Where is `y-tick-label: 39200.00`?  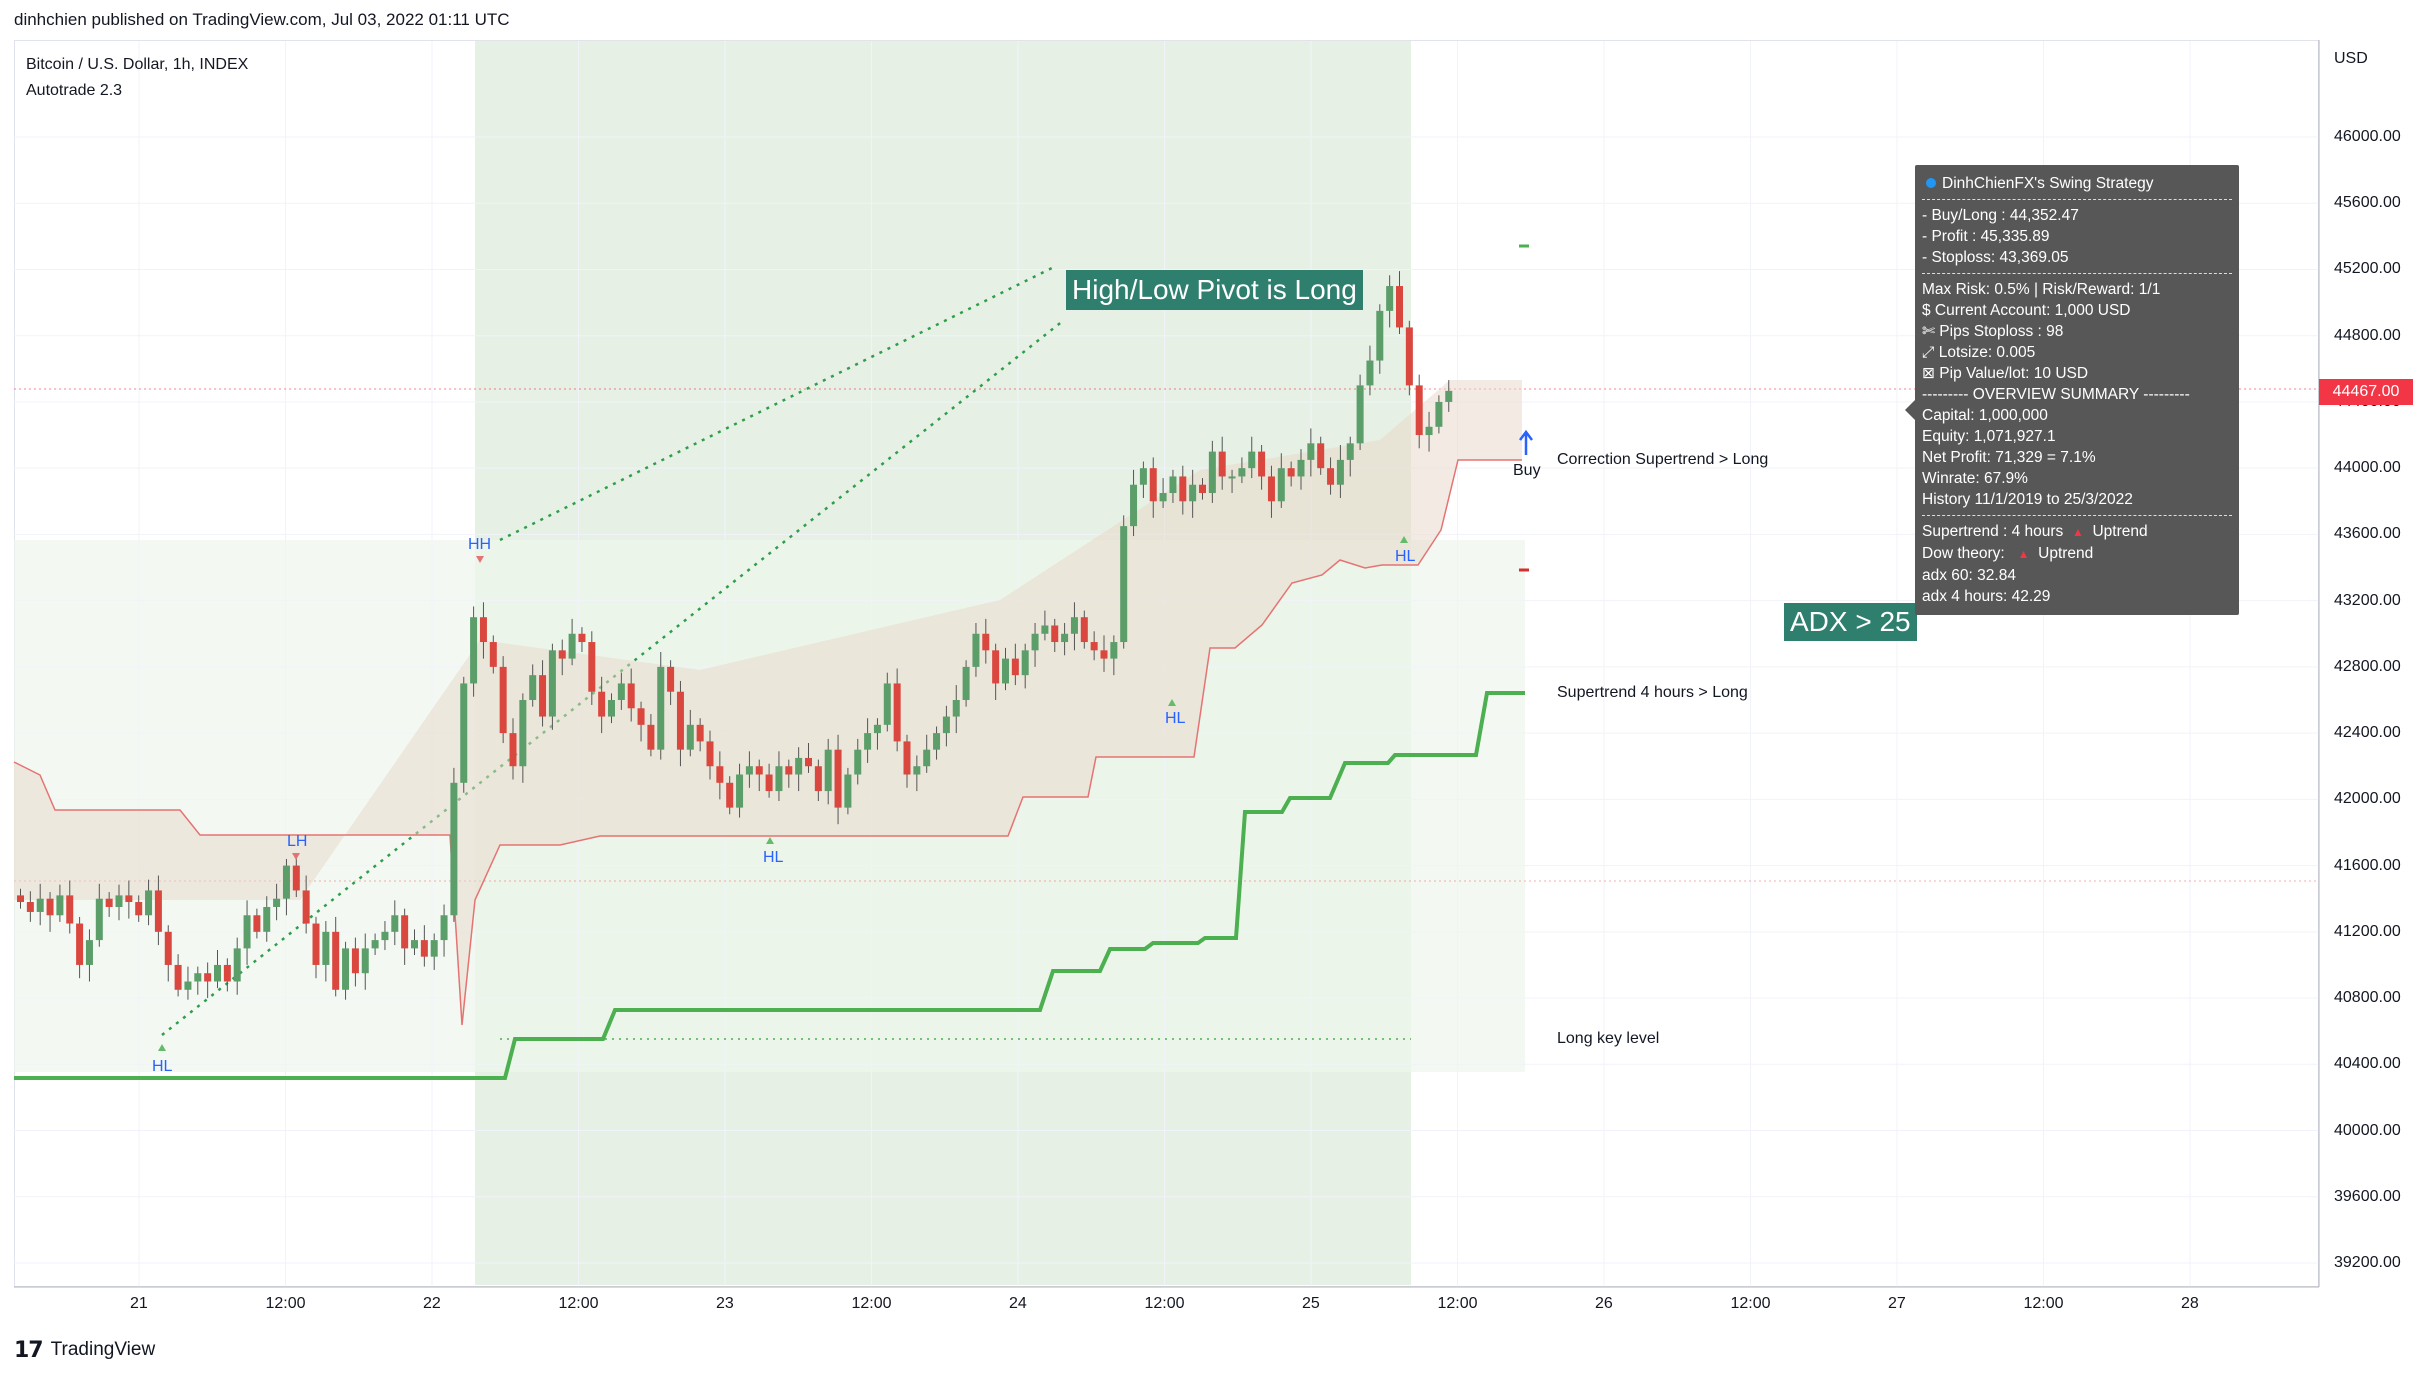 y-tick-label: 39200.00 is located at coordinates (2367, 1262).